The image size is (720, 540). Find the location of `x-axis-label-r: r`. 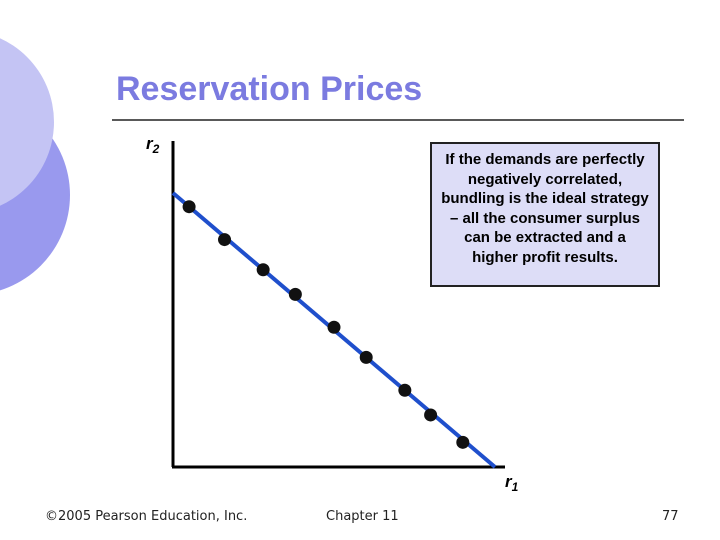

x-axis-label-r: r is located at coordinates (508, 481).